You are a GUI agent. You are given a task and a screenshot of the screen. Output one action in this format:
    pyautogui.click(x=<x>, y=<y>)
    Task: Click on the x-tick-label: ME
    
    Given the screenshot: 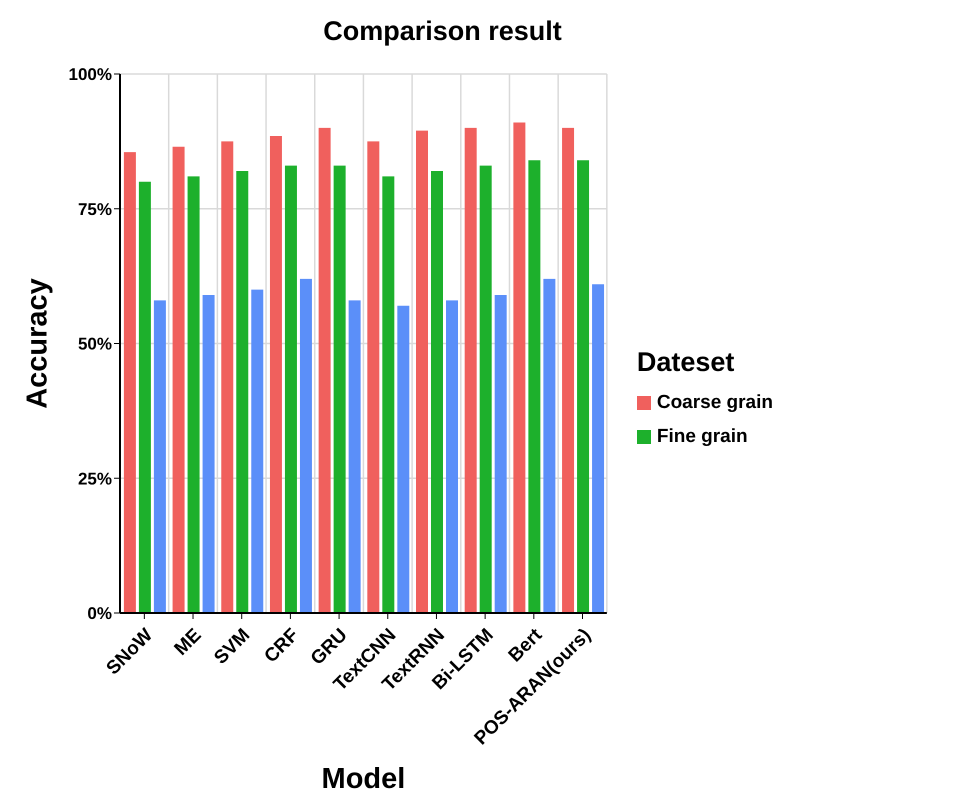 What is the action you would take?
    pyautogui.click(x=188, y=642)
    